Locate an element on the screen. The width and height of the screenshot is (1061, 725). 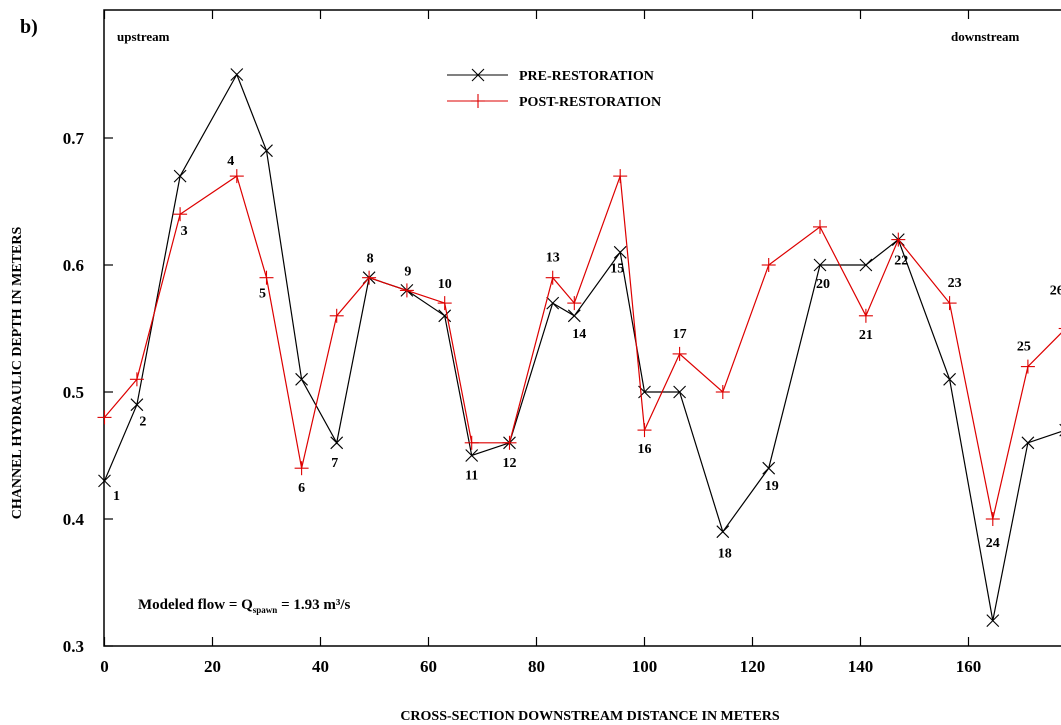
cross-section-label: 9 is located at coordinates (407, 271).